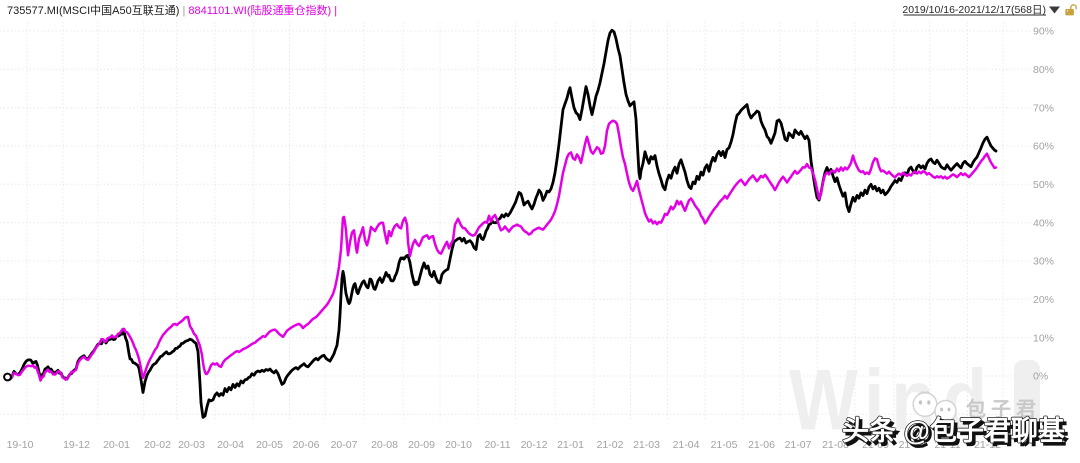 This screenshot has height=463, width=1080. Describe the element at coordinates (1040, 377) in the screenshot. I see `svg-text: 0%` at that location.